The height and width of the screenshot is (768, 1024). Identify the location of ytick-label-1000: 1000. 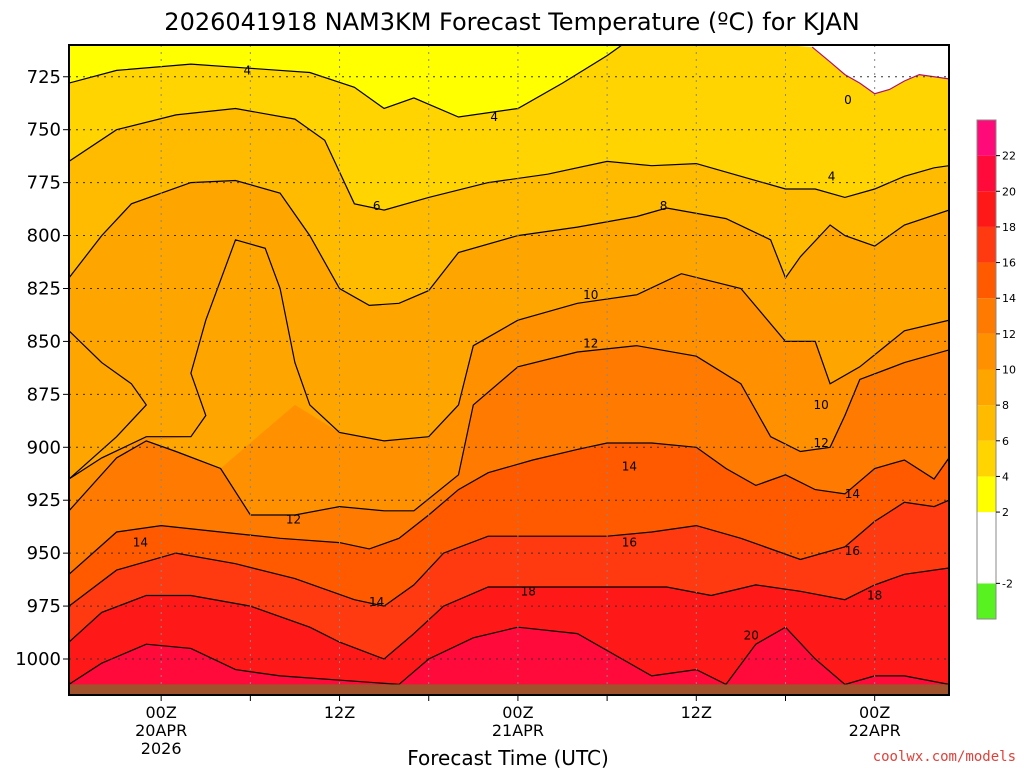
(38, 659).